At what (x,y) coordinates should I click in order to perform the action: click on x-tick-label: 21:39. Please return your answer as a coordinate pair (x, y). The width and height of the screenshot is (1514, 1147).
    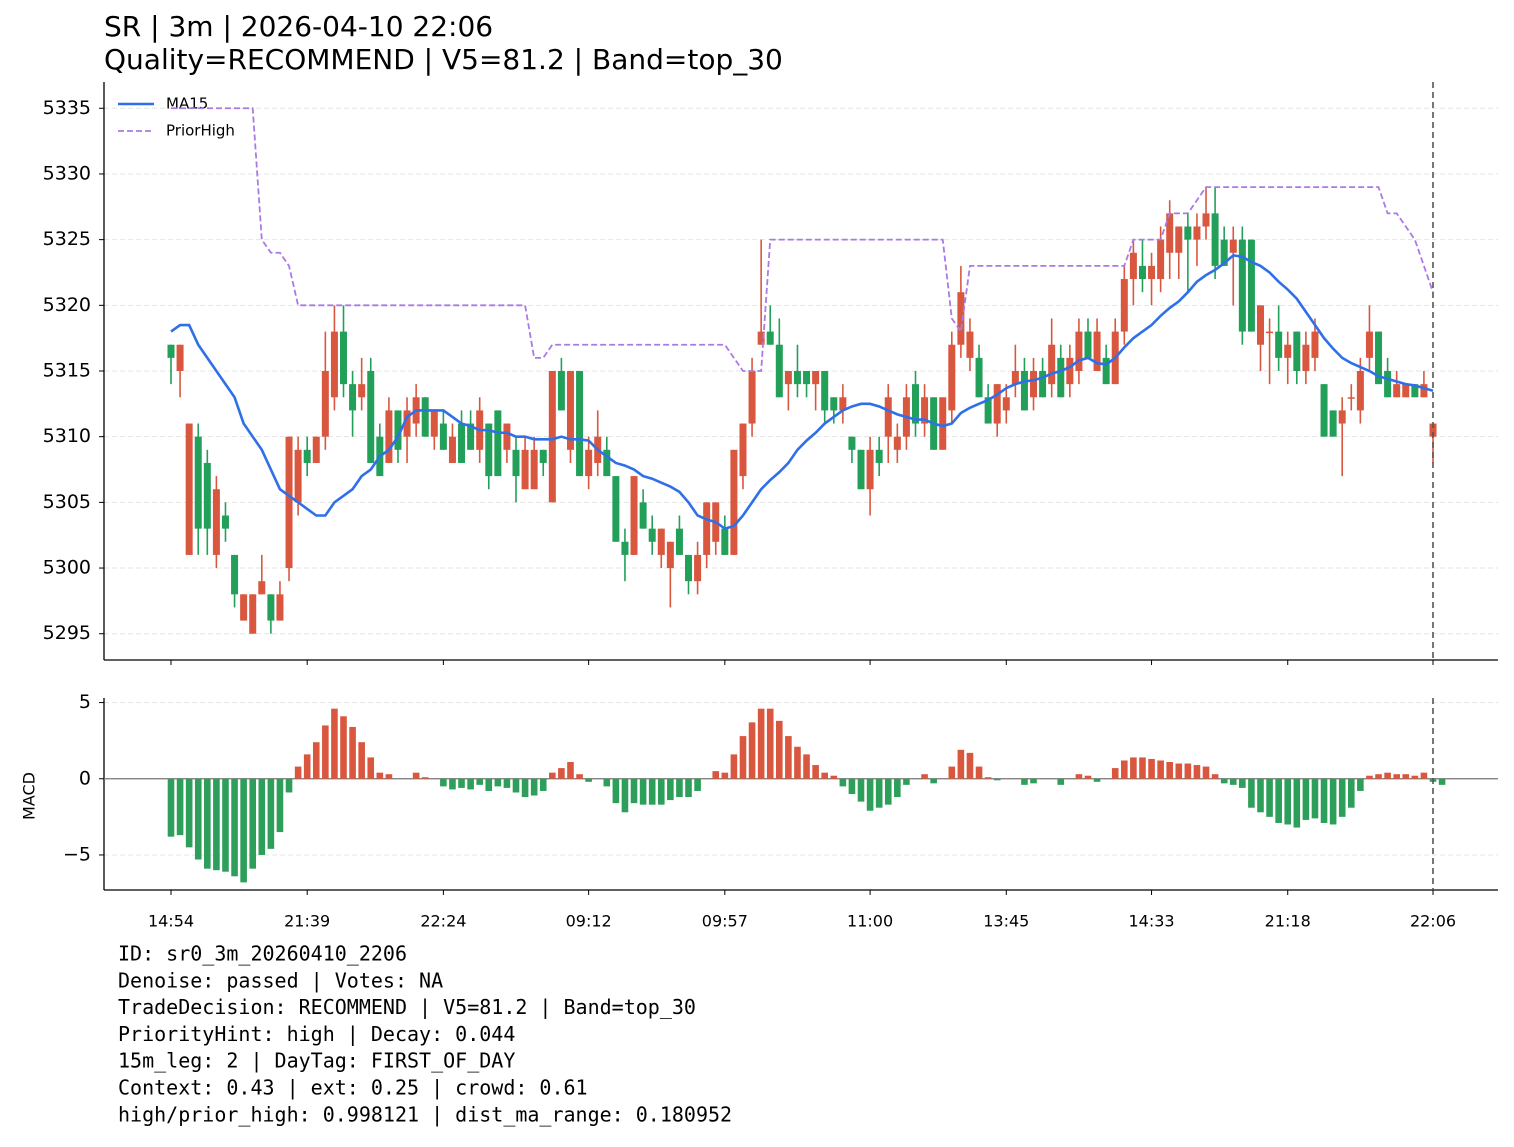
    Looking at the image, I should click on (307, 921).